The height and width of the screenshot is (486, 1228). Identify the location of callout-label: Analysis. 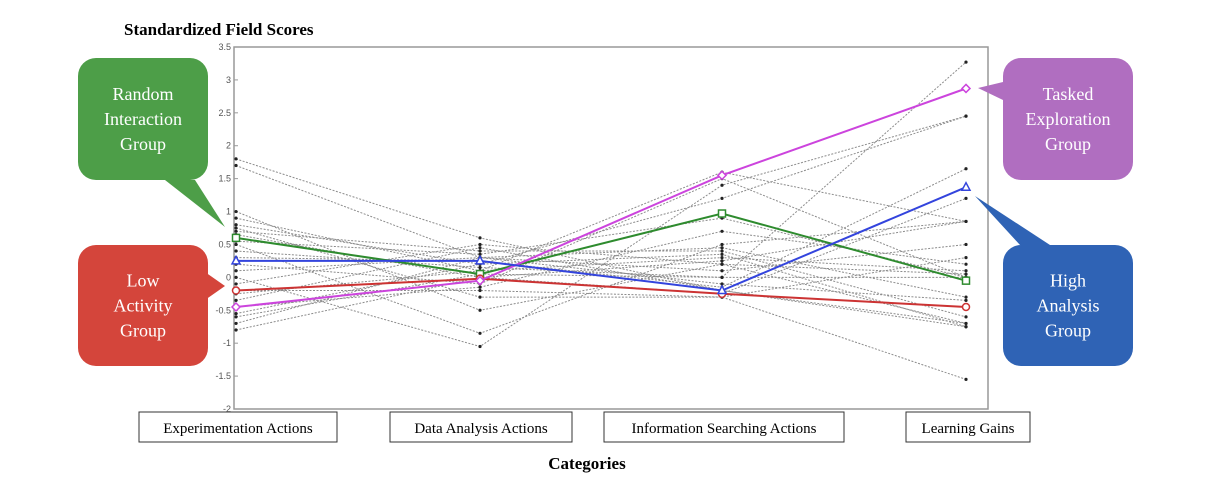
(1068, 306).